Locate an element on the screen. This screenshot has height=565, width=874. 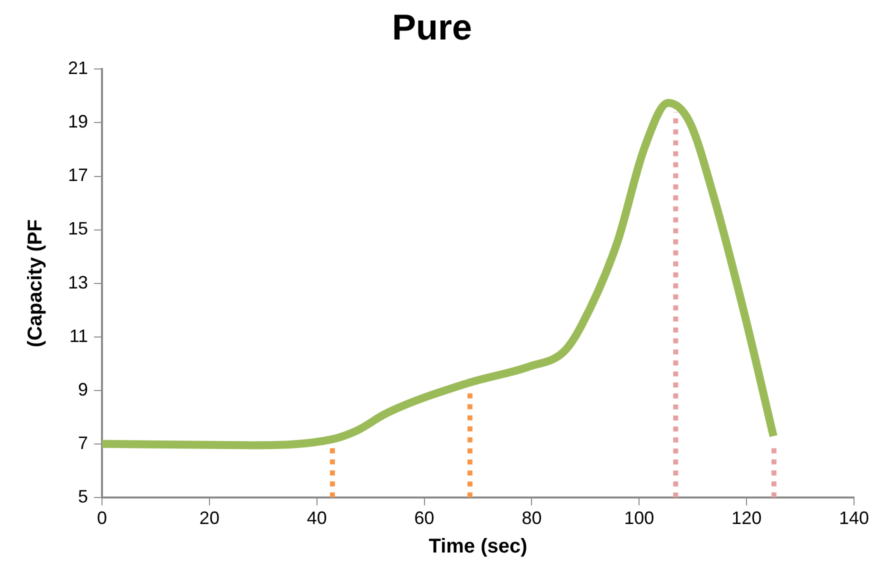
x-tick-label: 40 is located at coordinates (316, 518).